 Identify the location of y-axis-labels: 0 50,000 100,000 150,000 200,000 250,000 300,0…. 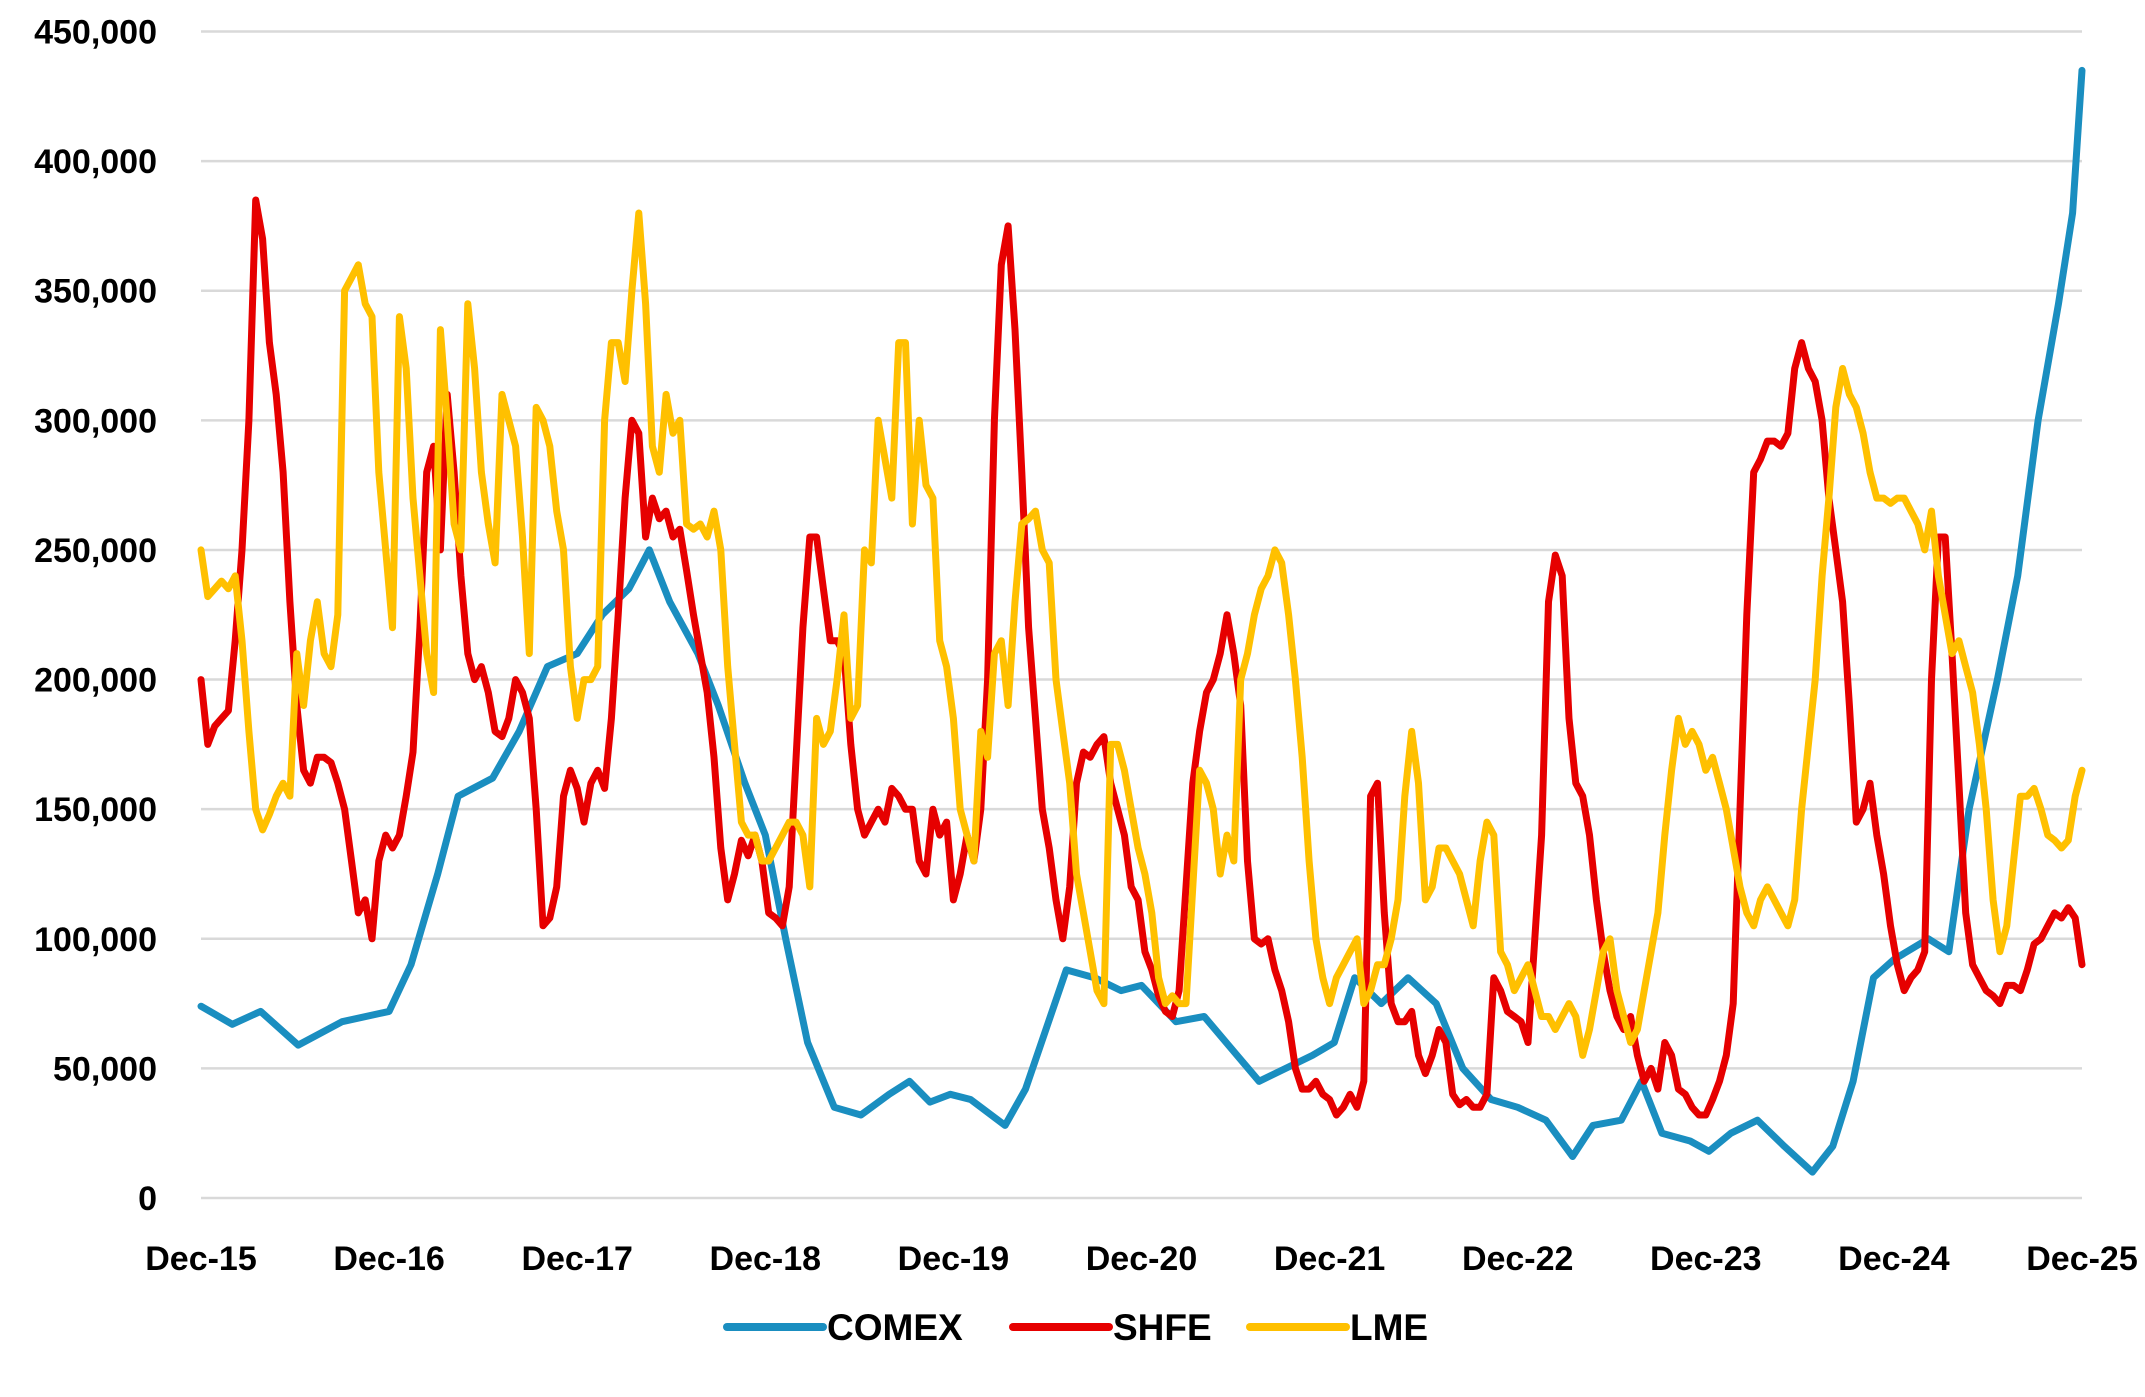
(95, 616).